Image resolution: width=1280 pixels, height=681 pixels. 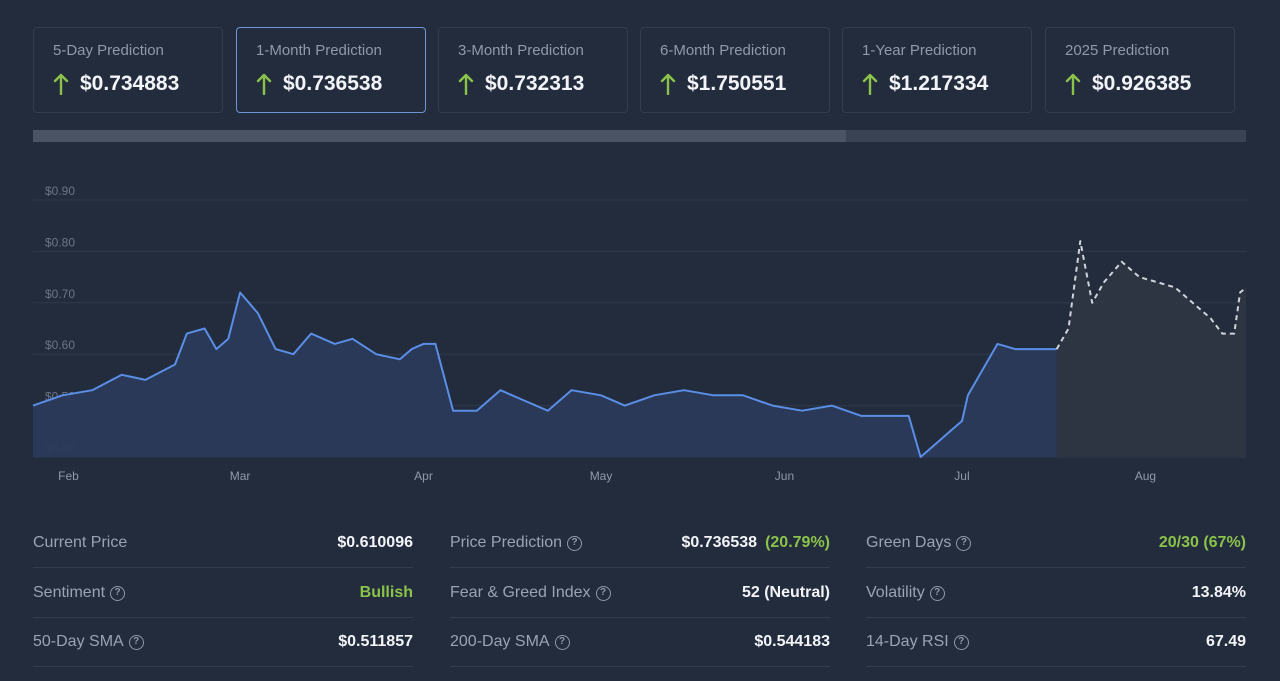 I want to click on x-tick-label: Apr, so click(x=423, y=476).